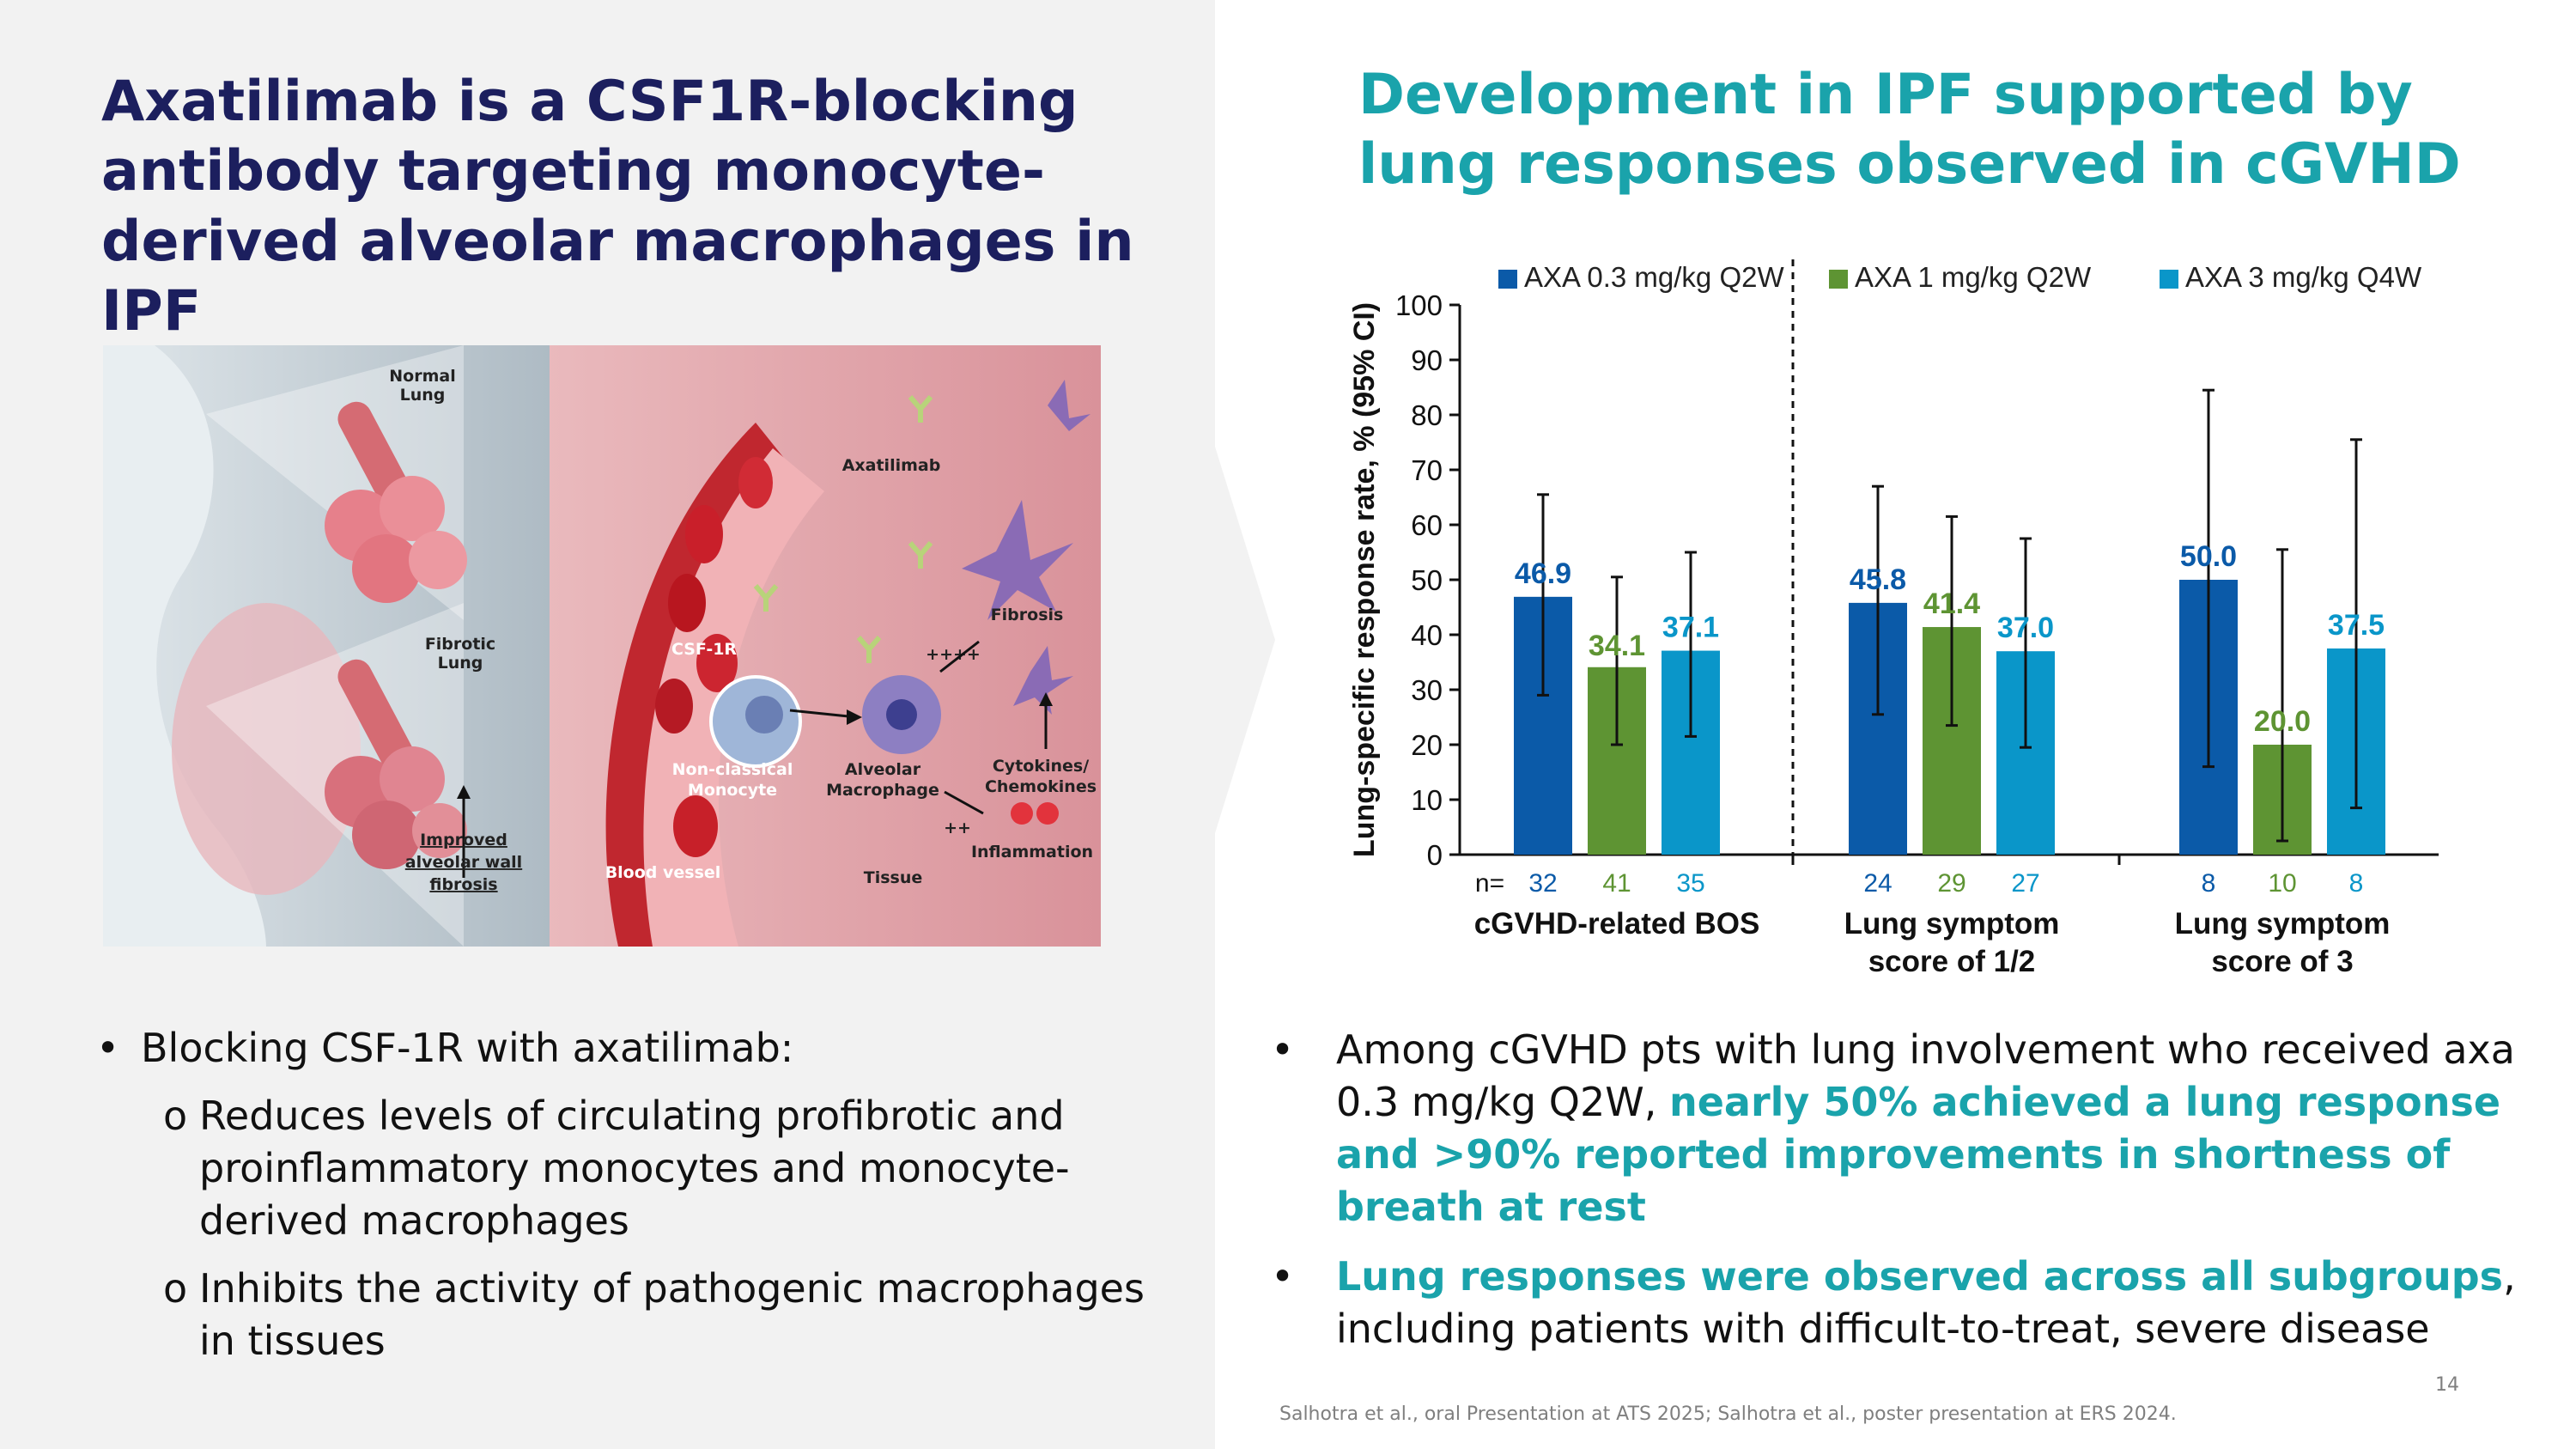 Image resolution: width=2576 pixels, height=1449 pixels. Describe the element at coordinates (1427, 415) in the screenshot. I see `y-tick-label: 80` at that location.